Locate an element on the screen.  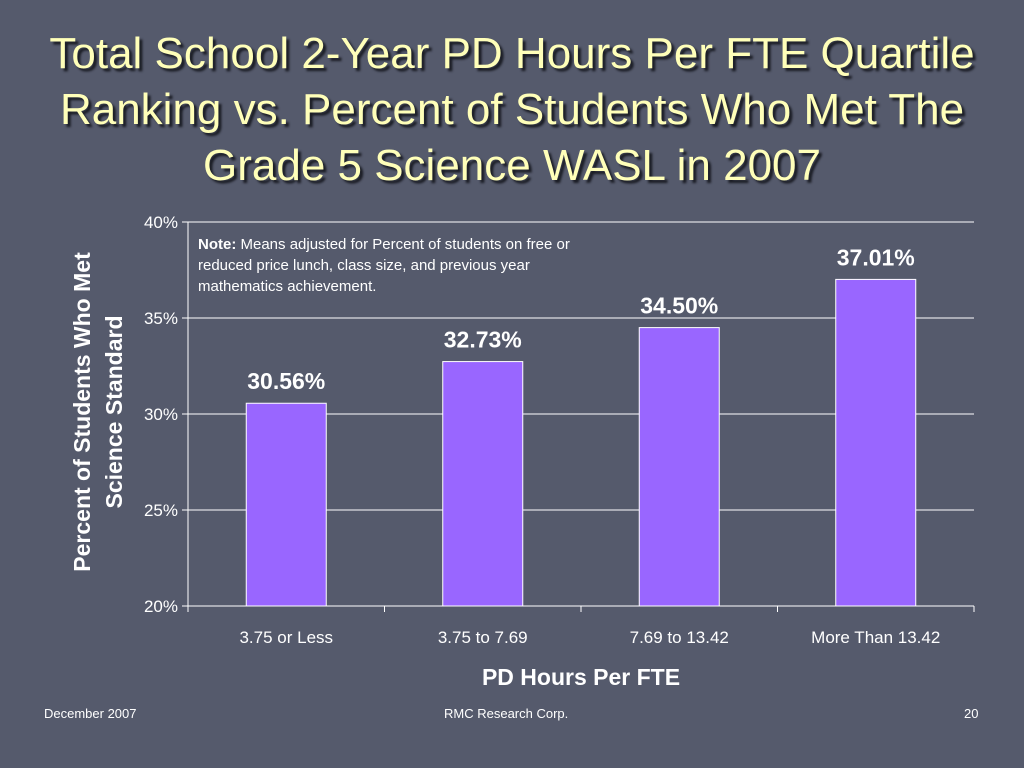
footer-date: December 2007 is located at coordinates (90, 713).